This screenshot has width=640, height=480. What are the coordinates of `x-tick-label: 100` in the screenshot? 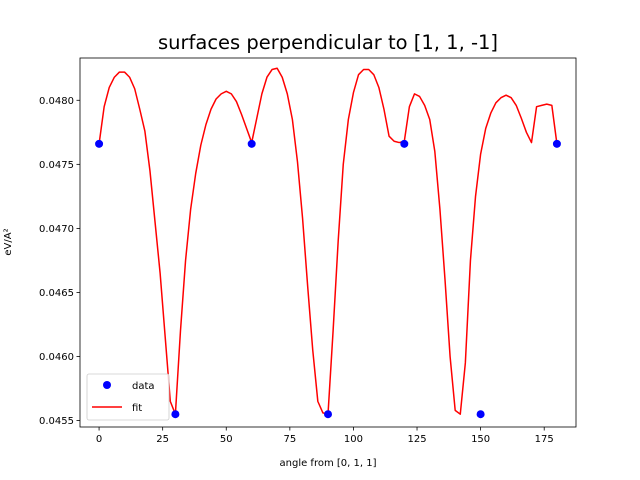 It's located at (353, 439).